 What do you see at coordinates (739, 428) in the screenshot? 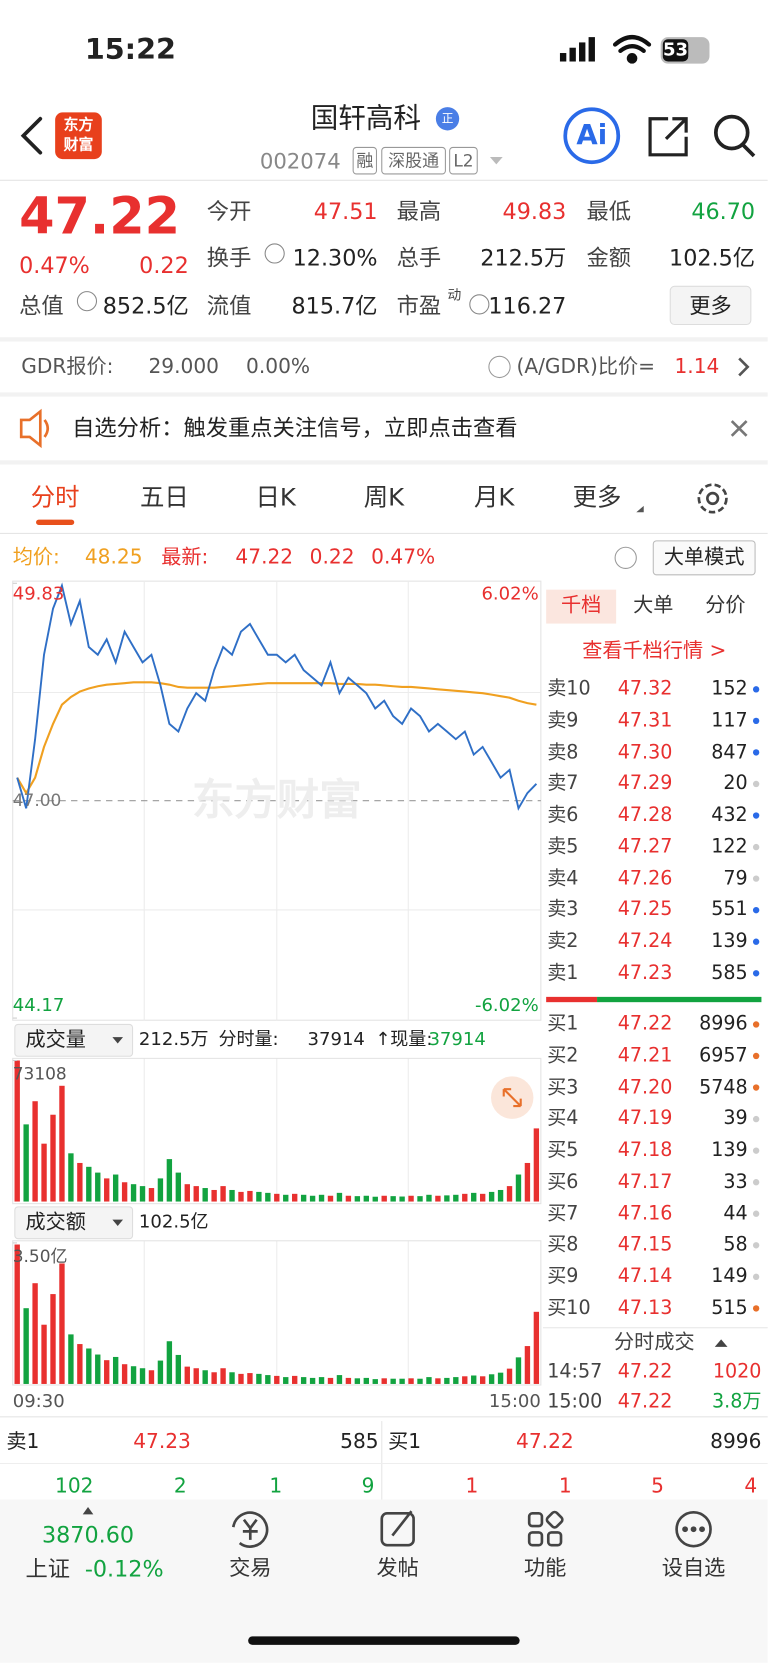
I see `close-button` at bounding box center [739, 428].